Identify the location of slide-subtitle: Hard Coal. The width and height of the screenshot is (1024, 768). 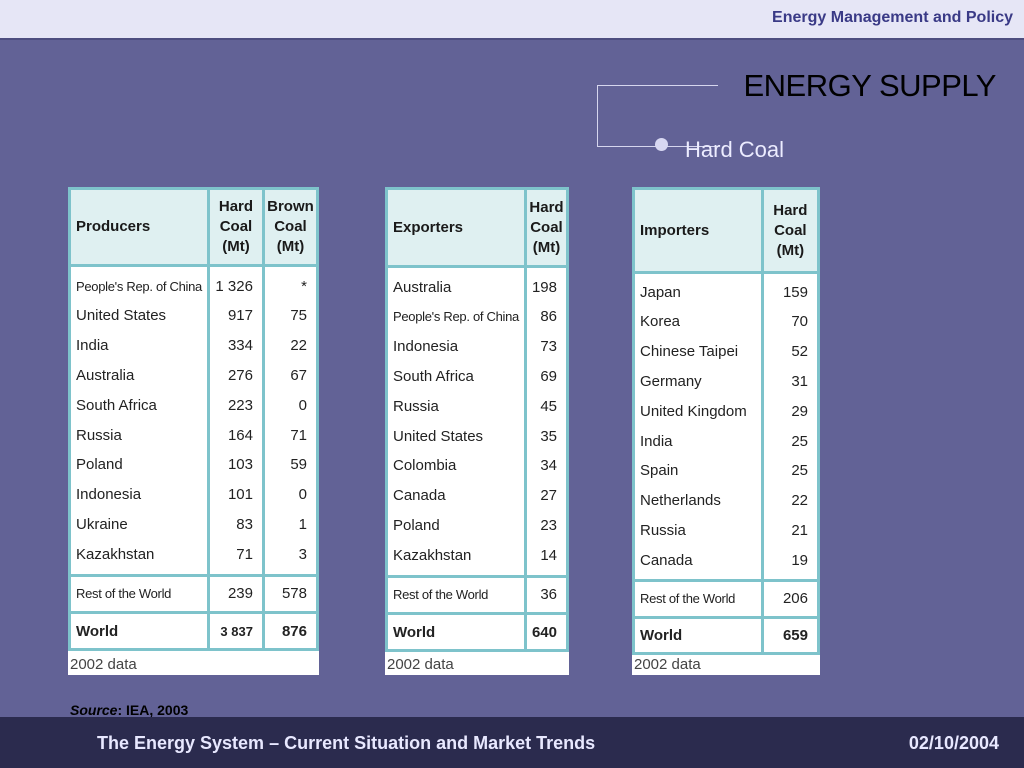
(735, 149).